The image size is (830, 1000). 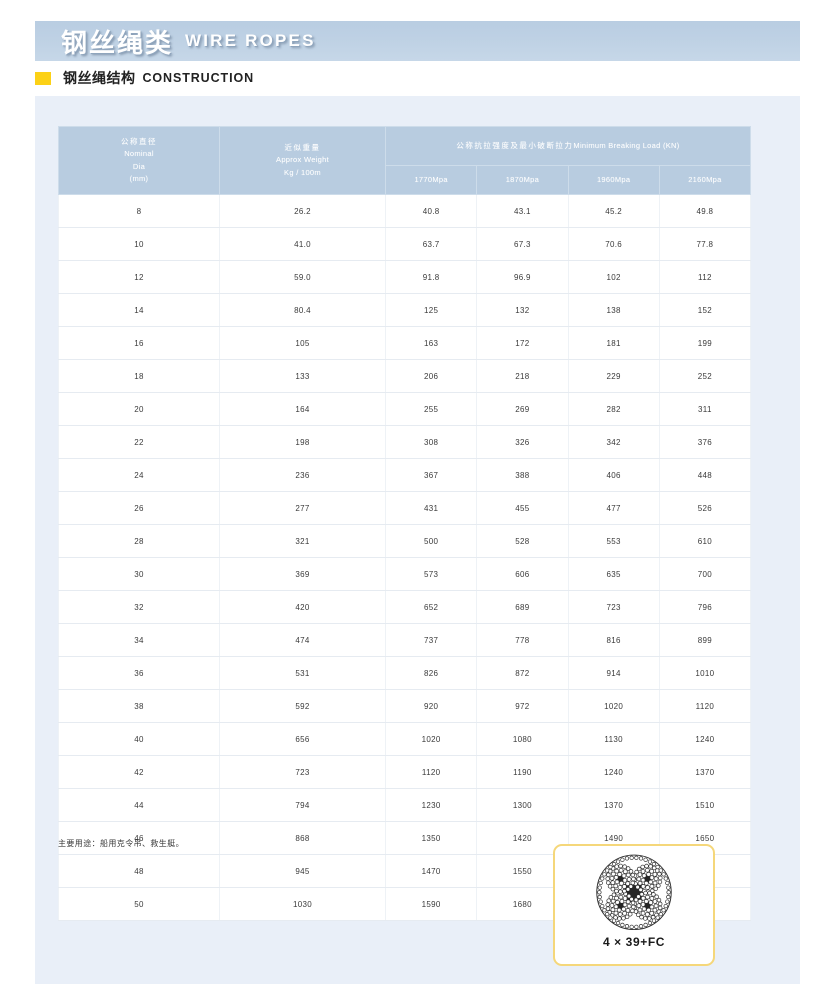 I want to click on table-row: 42 723 1120 1190 1240 1370, so click(x=405, y=772).